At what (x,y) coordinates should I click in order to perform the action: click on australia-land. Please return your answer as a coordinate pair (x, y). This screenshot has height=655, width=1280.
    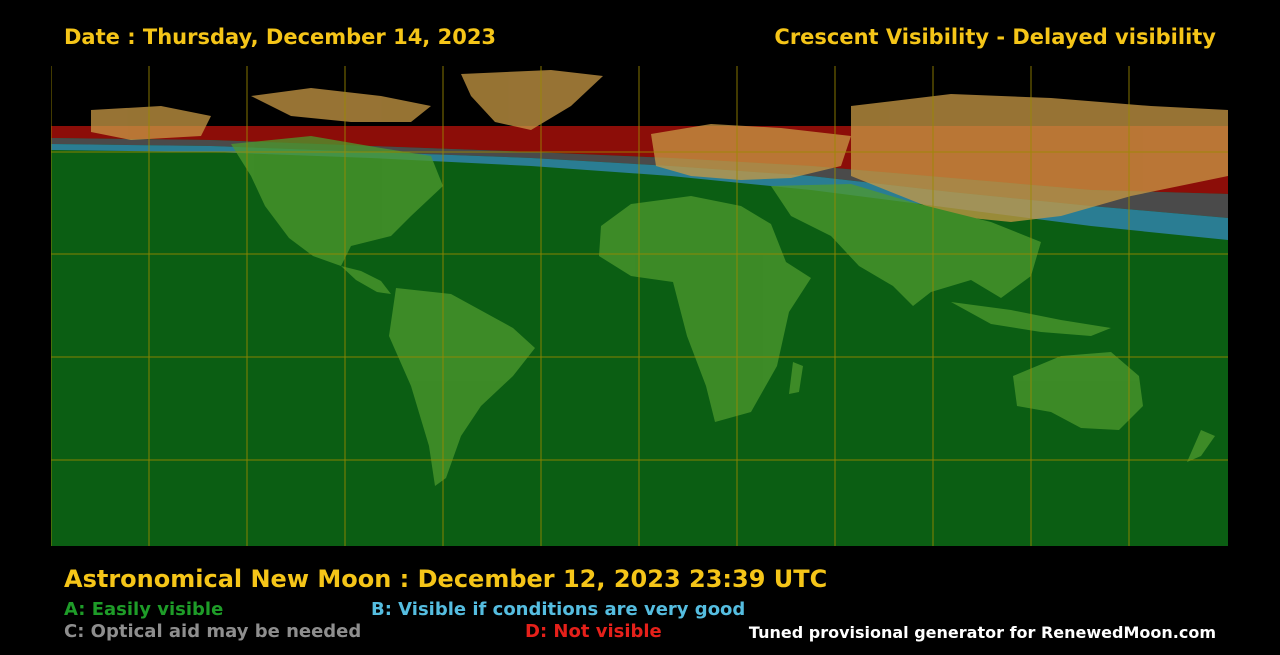
    Looking at the image, I should click on (1078, 391).